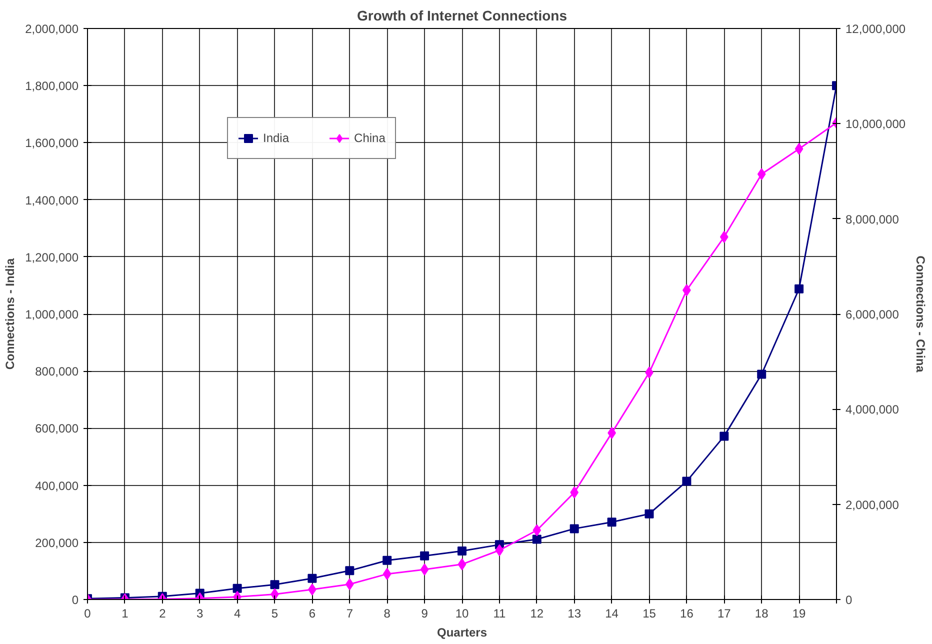 This screenshot has width=932, height=644. I want to click on x-tick-label: 9, so click(424, 613).